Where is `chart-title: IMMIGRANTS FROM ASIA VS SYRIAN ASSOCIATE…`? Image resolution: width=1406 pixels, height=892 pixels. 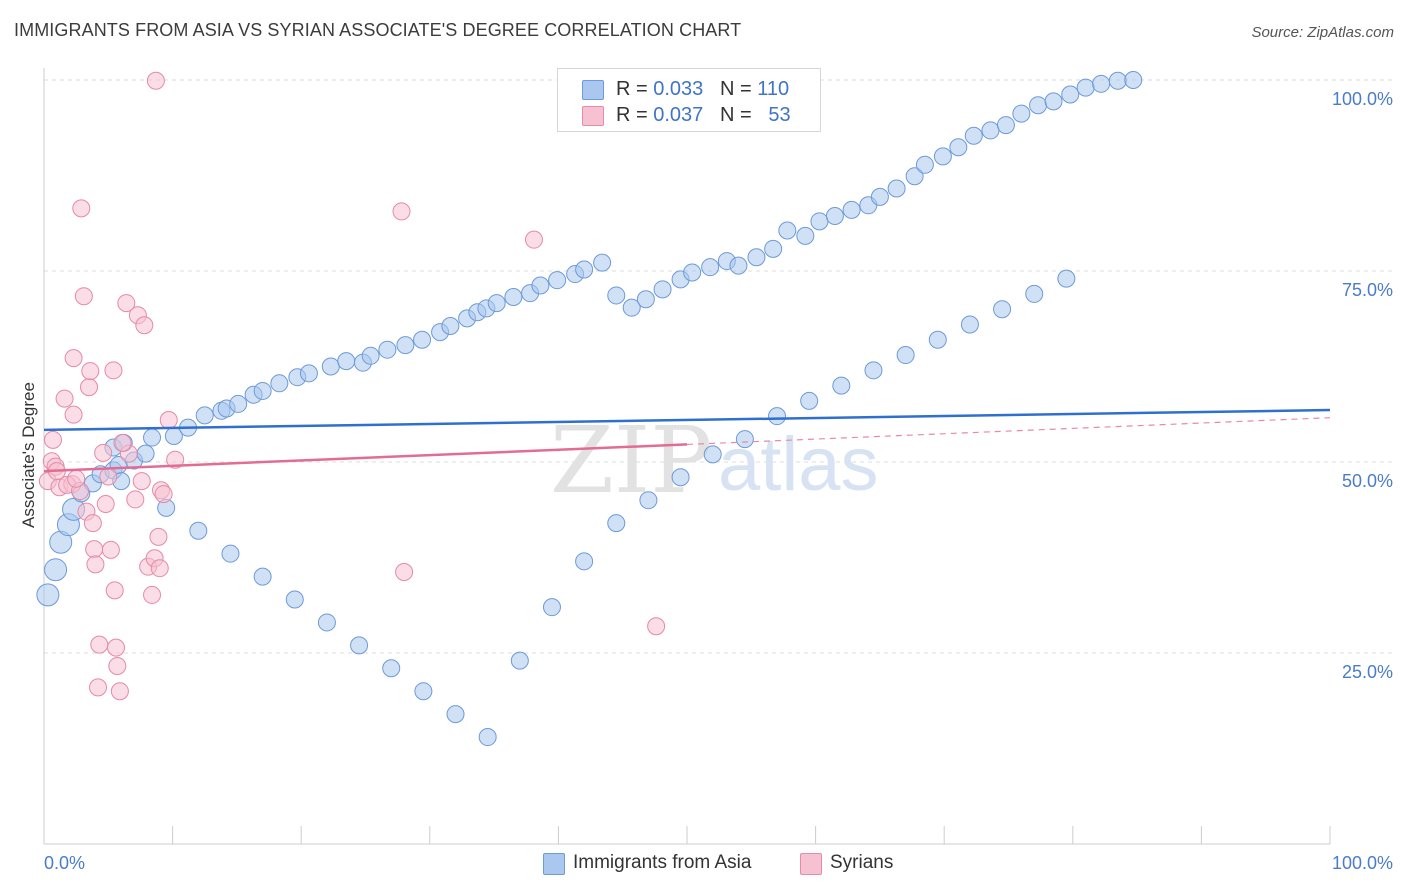 chart-title: IMMIGRANTS FROM ASIA VS SYRIAN ASSOCIATE… is located at coordinates (378, 30).